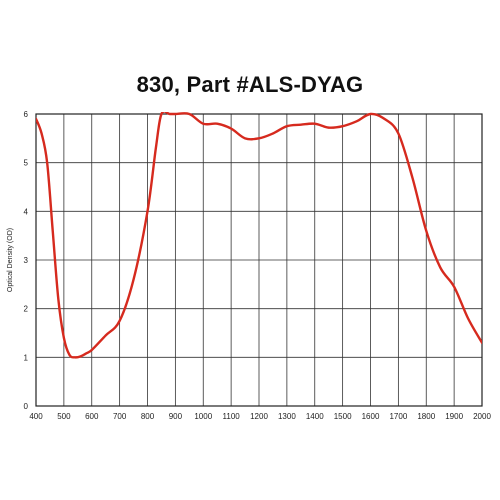  I want to click on y-tick-label: 4, so click(26, 211).